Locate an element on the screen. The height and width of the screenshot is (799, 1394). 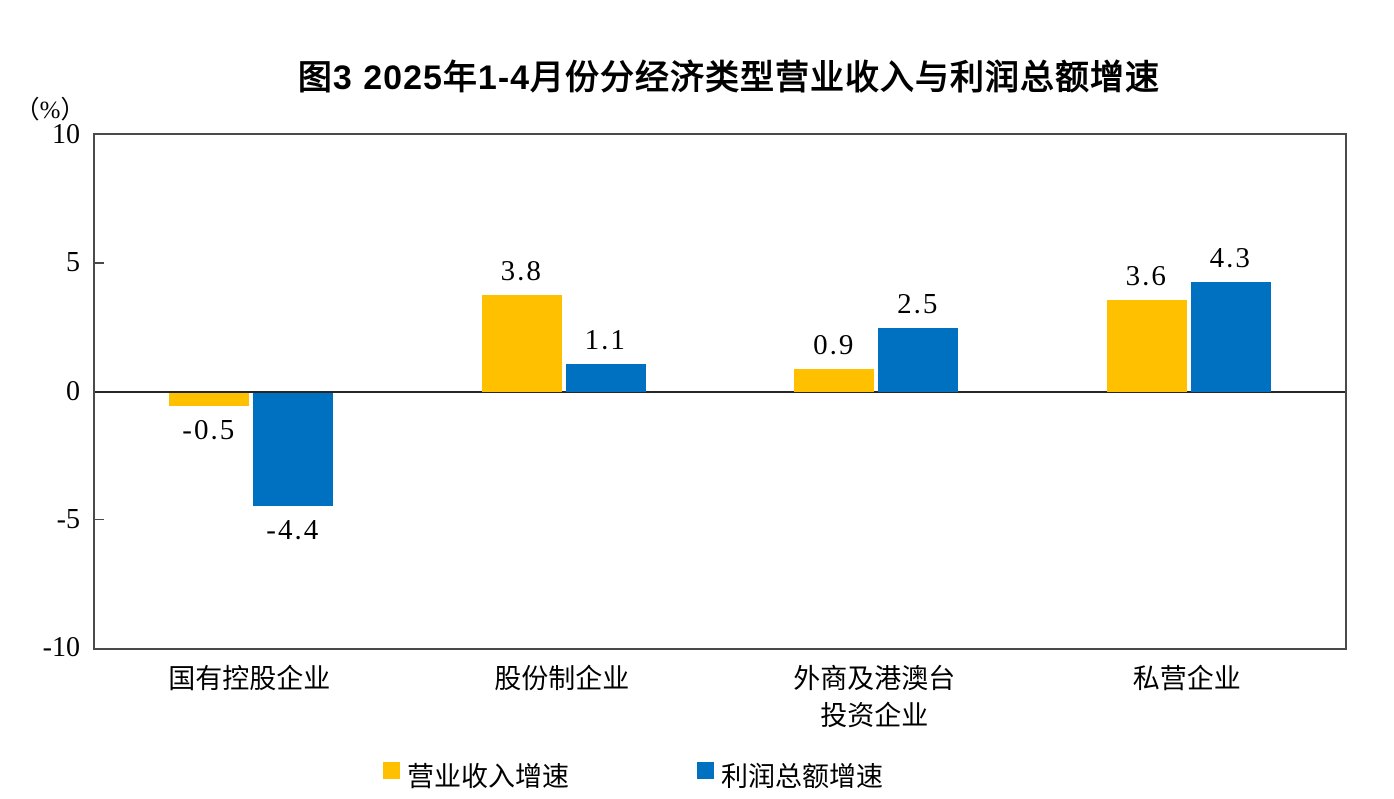
category-label: 国有控股企业 is located at coordinates (249, 679).